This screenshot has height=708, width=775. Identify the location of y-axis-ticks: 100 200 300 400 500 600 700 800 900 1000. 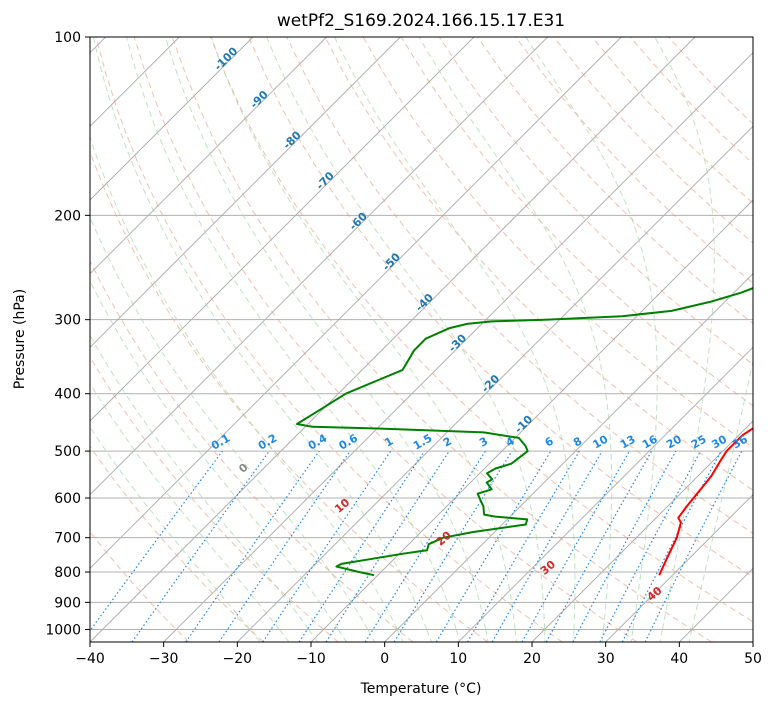
(67, 334).